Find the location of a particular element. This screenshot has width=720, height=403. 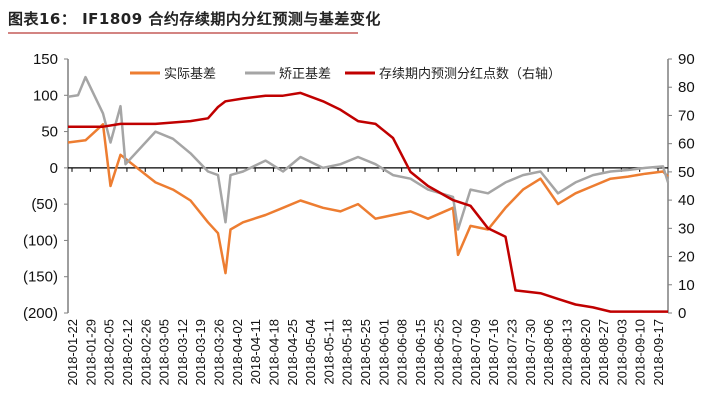

x-axis-tick-label: 2018-02-12 is located at coordinates (127, 352).